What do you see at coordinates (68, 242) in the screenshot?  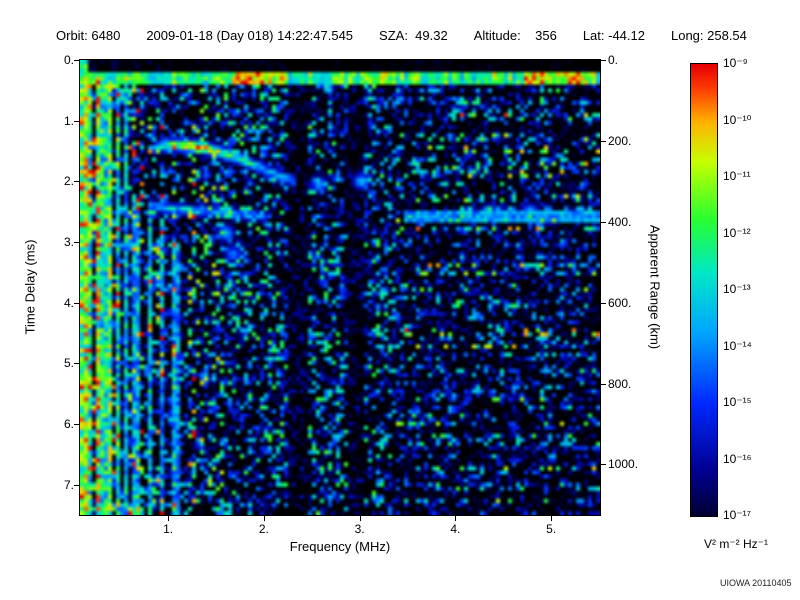 I see `y-tick-label: 3.` at bounding box center [68, 242].